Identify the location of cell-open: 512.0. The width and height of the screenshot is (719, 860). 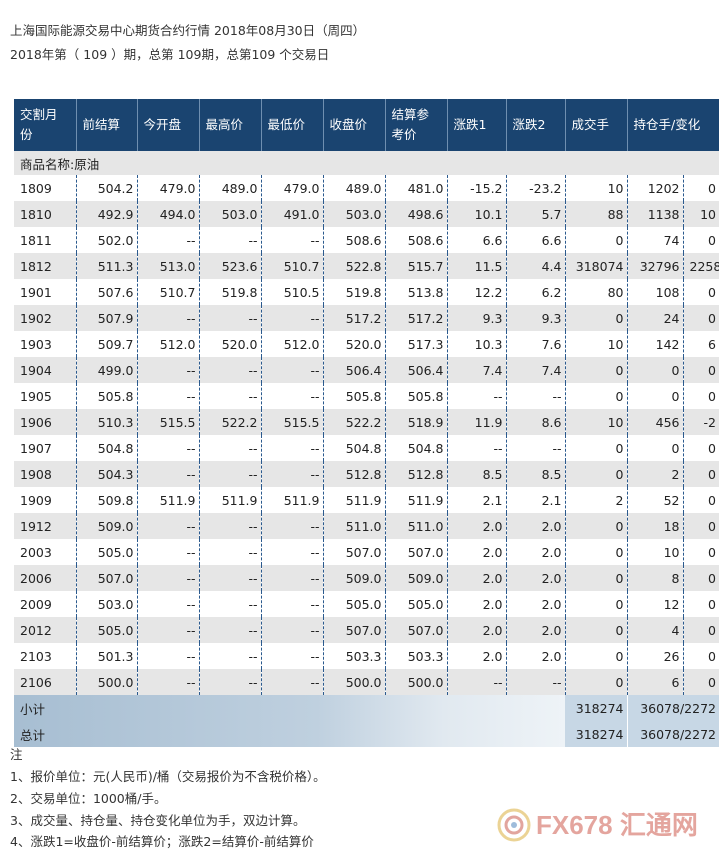
(168, 344).